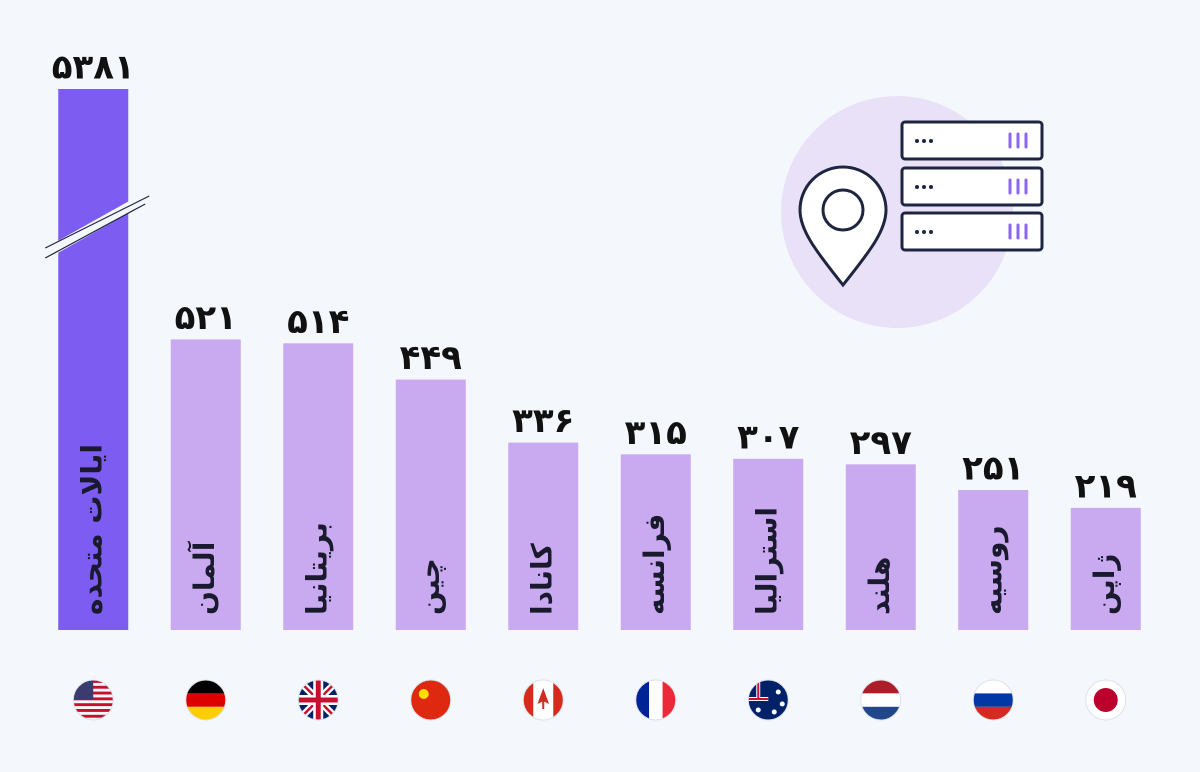  Describe the element at coordinates (91, 529) in the screenshot. I see `category-label: ایالات متحده` at that location.